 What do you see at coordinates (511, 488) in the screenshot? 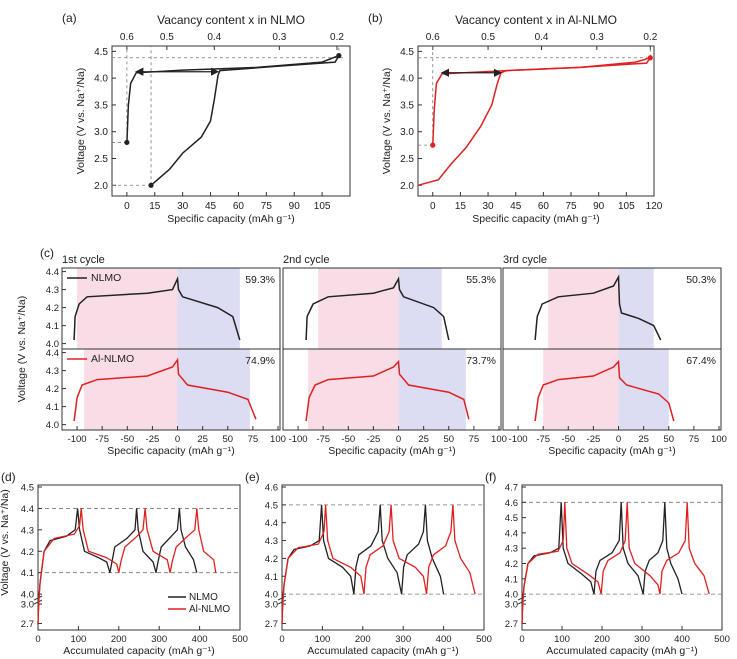
I see `y-tick-label: 4.7` at bounding box center [511, 488].